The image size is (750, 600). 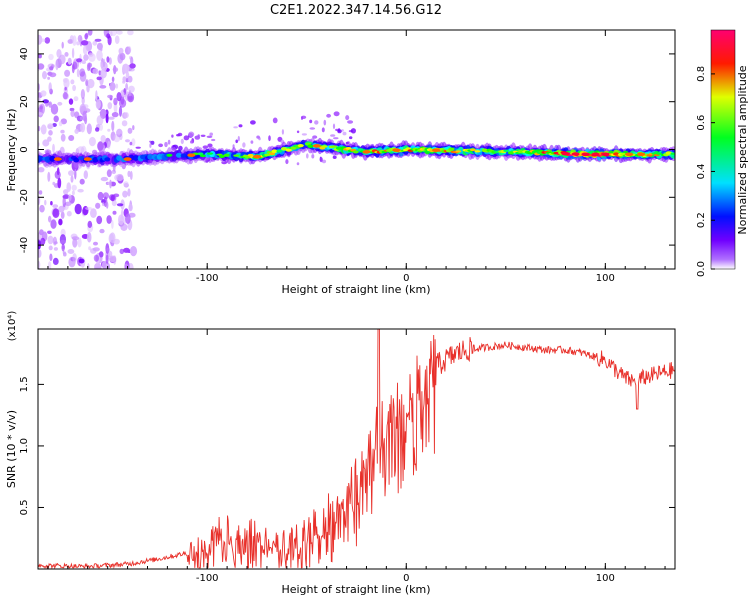 I want to click on colorbar-gradient, so click(x=723, y=149).